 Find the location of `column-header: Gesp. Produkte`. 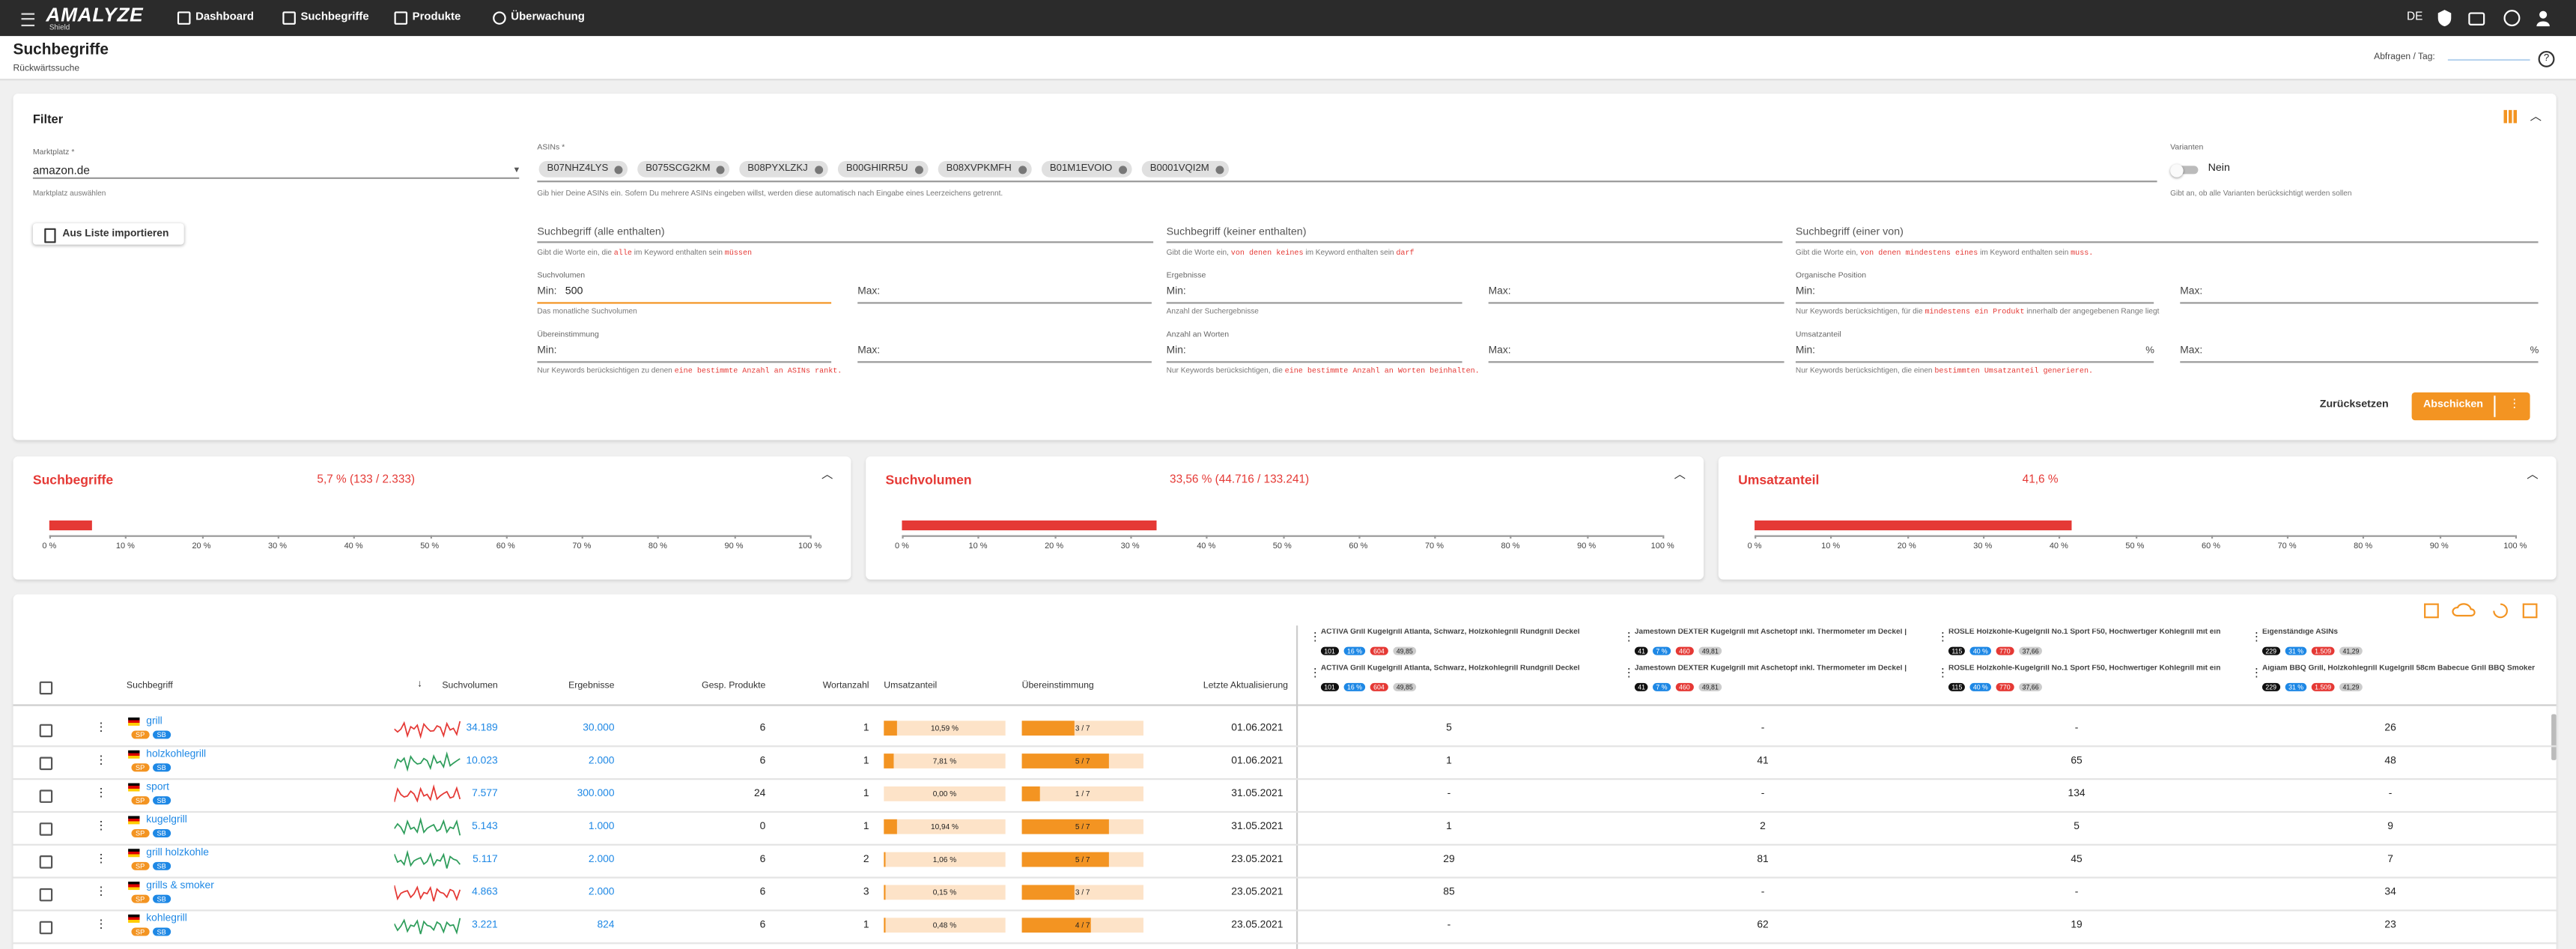

column-header: Gesp. Produkte is located at coordinates (734, 686).